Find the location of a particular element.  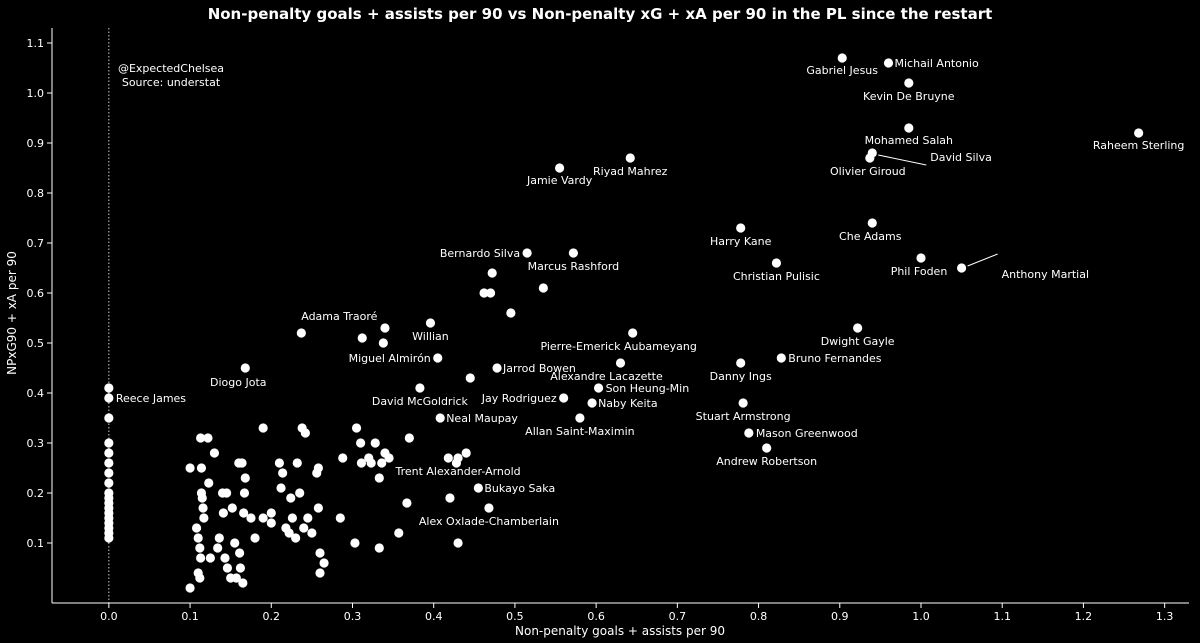

point-label: Kevin De Bruyne is located at coordinates (909, 96).